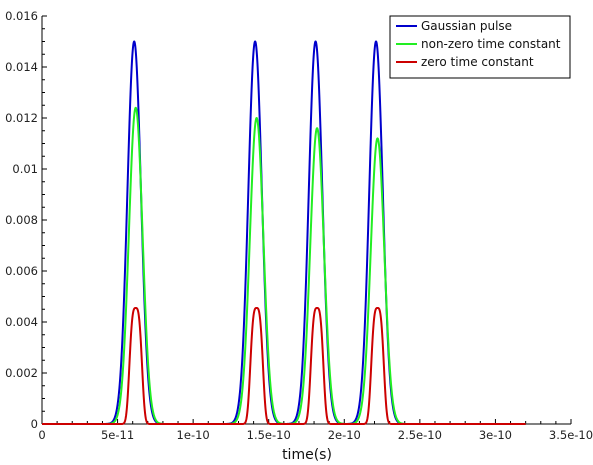  I want to click on x-tick-label: 1.5e-10, so click(269, 435).